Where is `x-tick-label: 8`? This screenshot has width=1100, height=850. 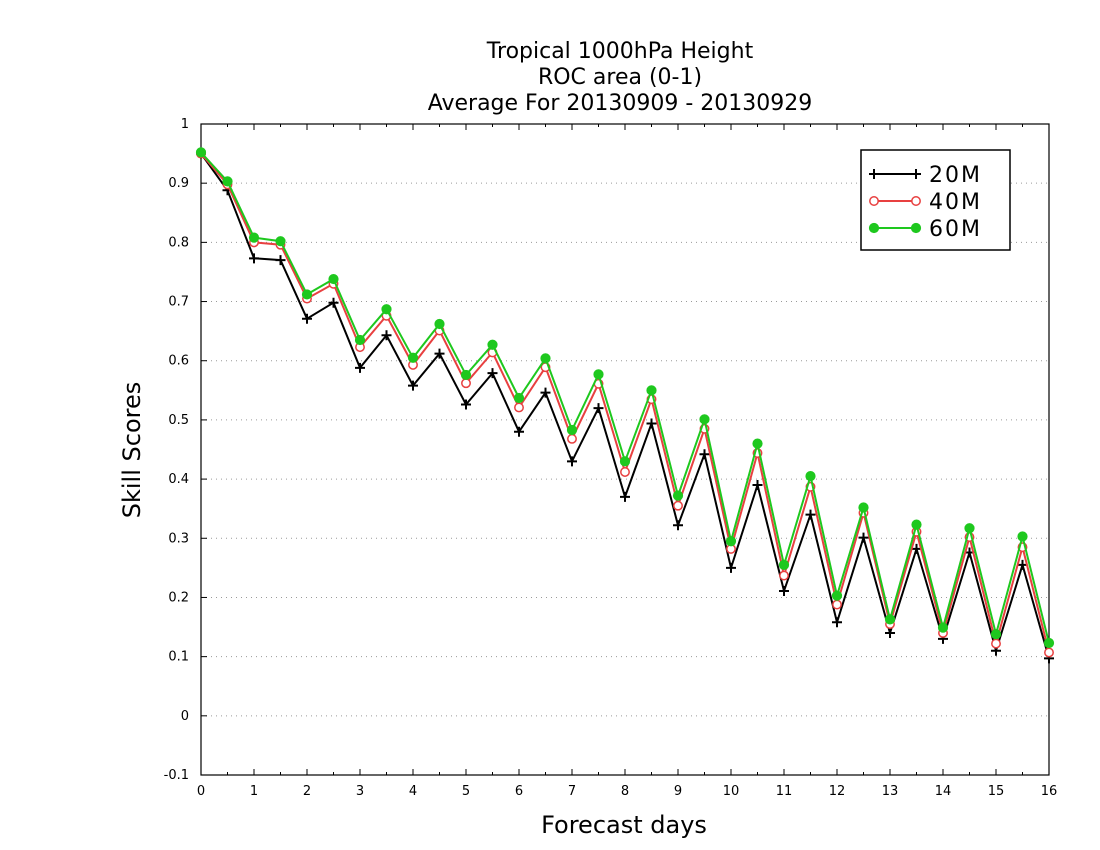
x-tick-label: 8 is located at coordinates (625, 791).